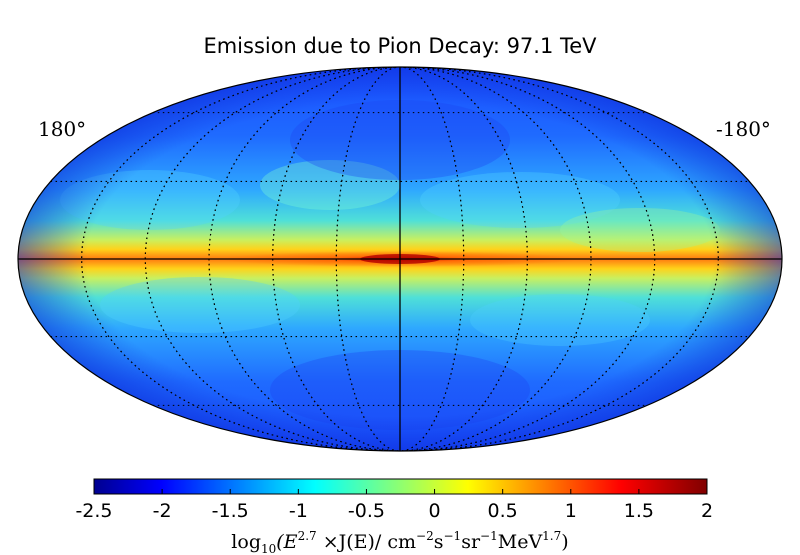 The width and height of the screenshot is (800, 555). Describe the element at coordinates (162, 511) in the screenshot. I see `colorbar-tick-label: -2` at that location.